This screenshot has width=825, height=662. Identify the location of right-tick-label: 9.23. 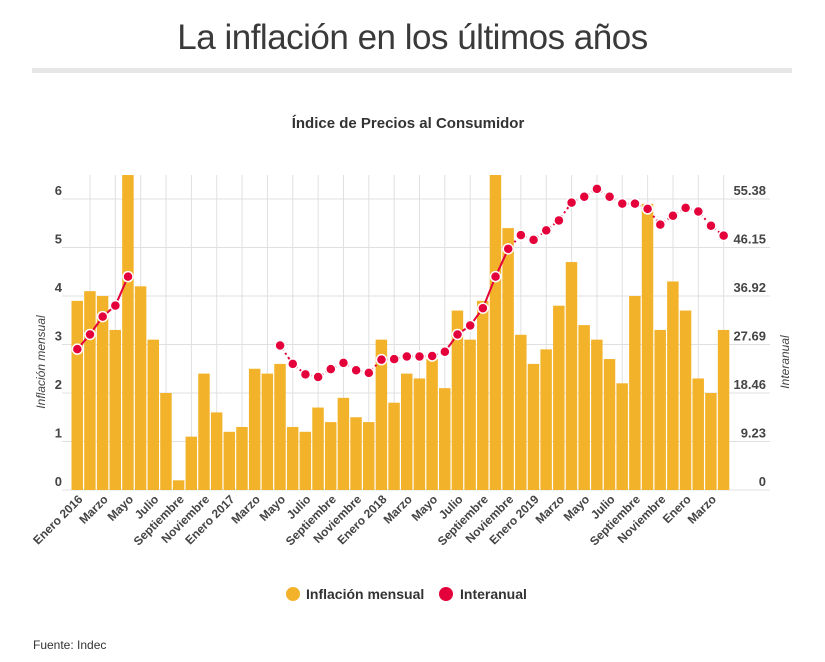
(753, 433).